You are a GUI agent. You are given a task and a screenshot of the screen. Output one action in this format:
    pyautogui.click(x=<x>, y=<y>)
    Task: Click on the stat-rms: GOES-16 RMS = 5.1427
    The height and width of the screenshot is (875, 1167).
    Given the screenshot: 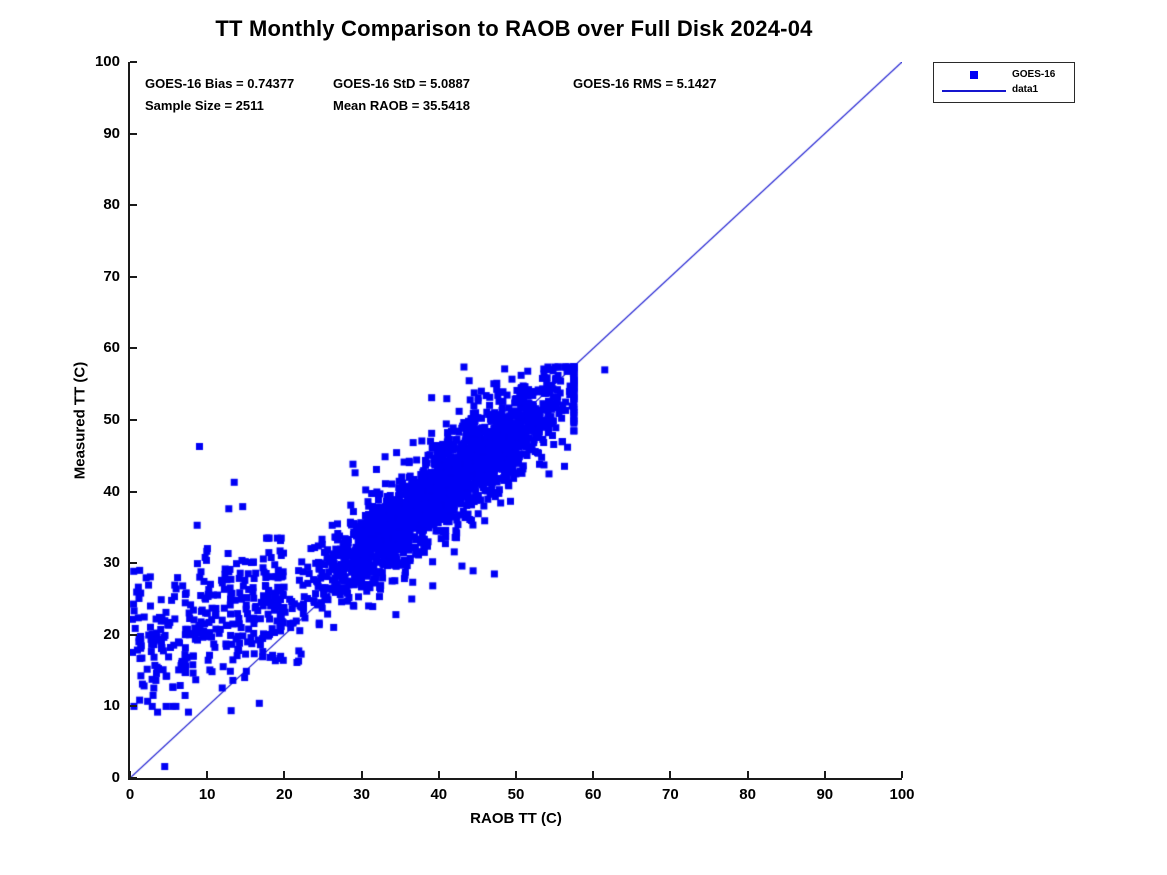 What is the action you would take?
    pyautogui.click(x=645, y=83)
    